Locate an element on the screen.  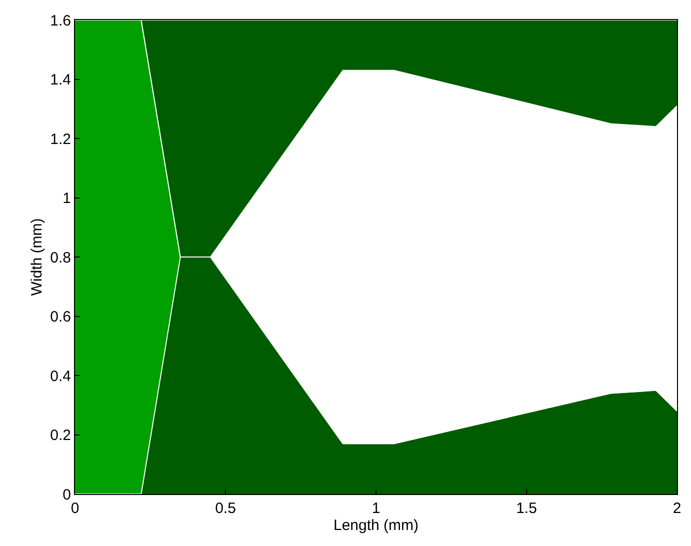
y-tick-label: 0.6 is located at coordinates (60, 317).